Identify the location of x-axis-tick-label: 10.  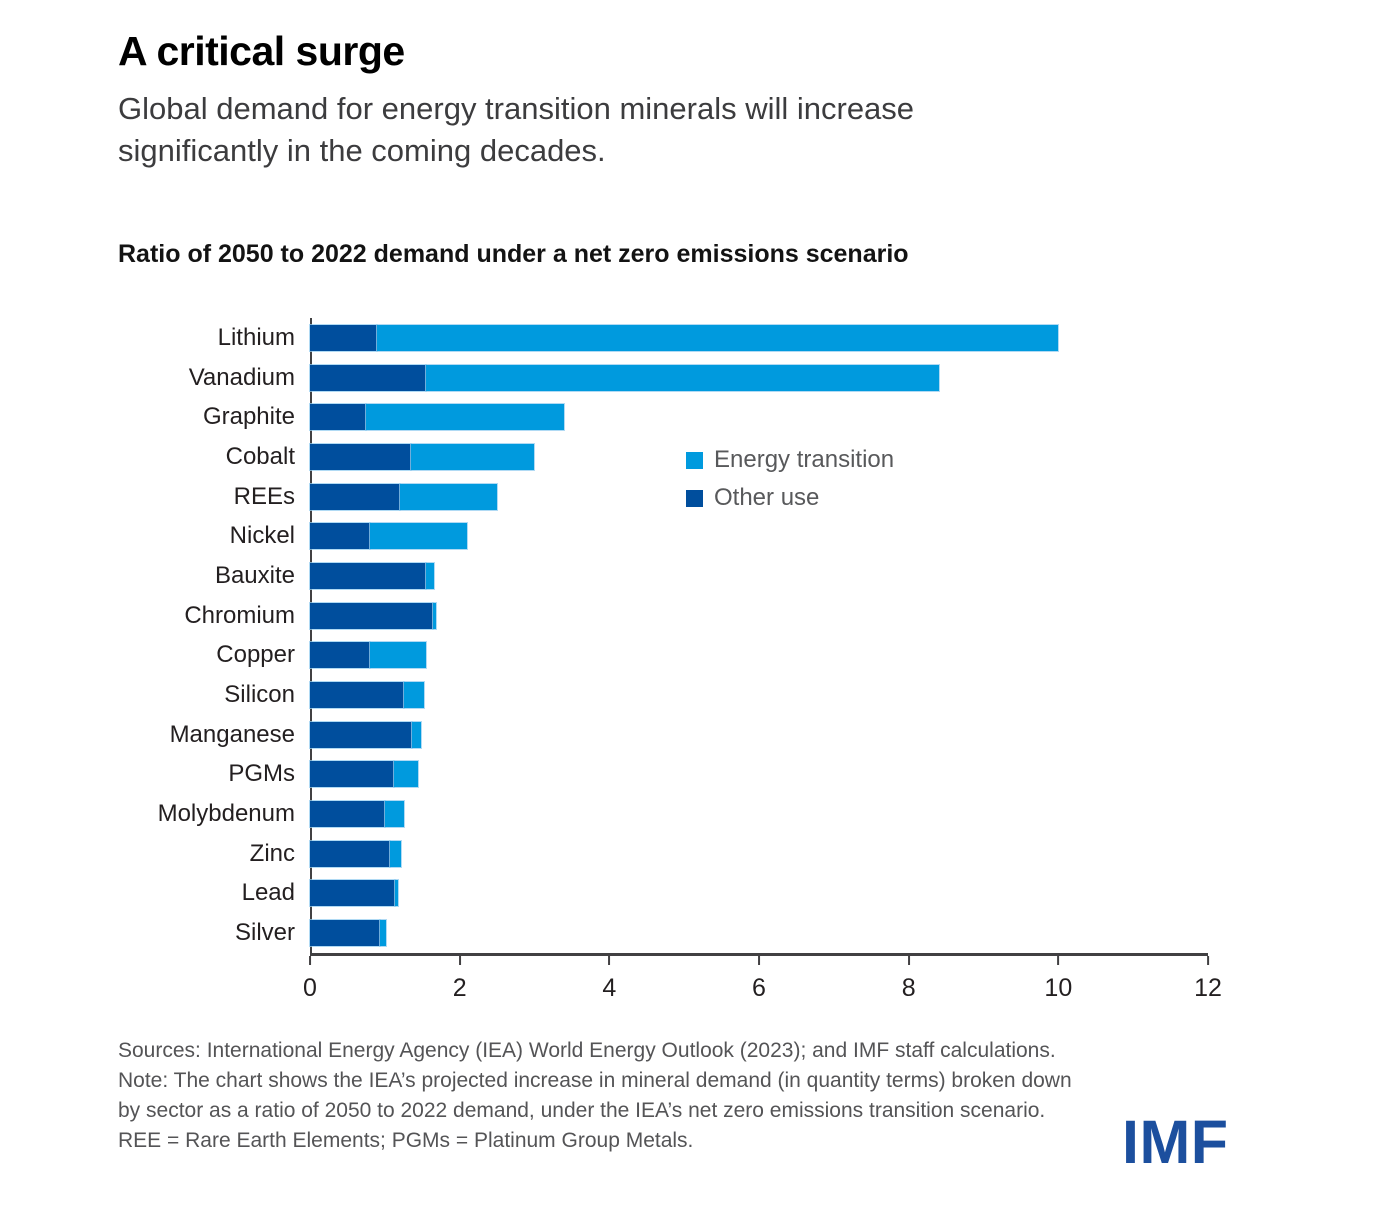
(1058, 988).